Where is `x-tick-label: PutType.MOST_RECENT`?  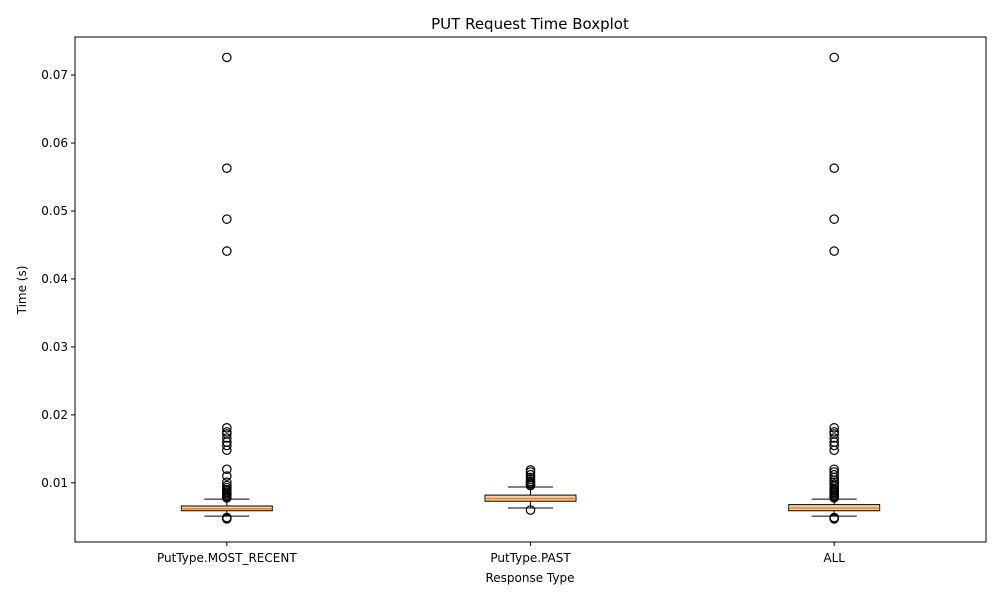
x-tick-label: PutType.MOST_RECENT is located at coordinates (227, 558).